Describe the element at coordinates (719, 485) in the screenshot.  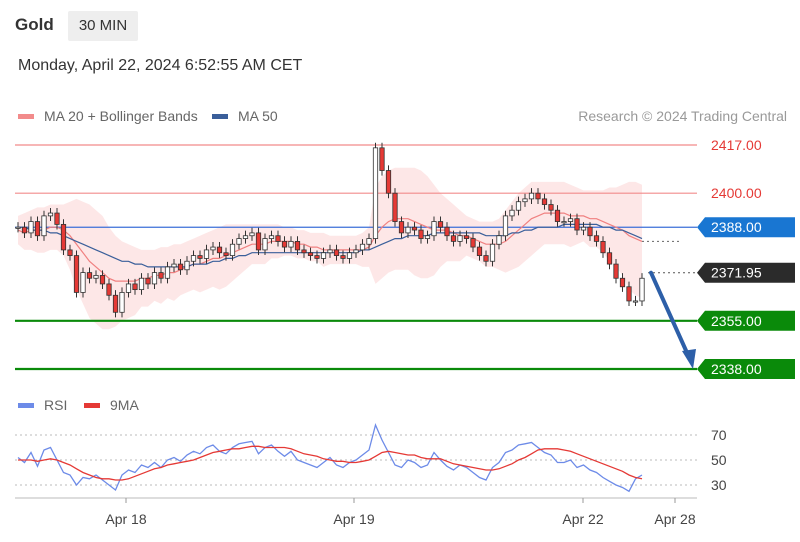
I see `rsi-tick-label: 30` at that location.